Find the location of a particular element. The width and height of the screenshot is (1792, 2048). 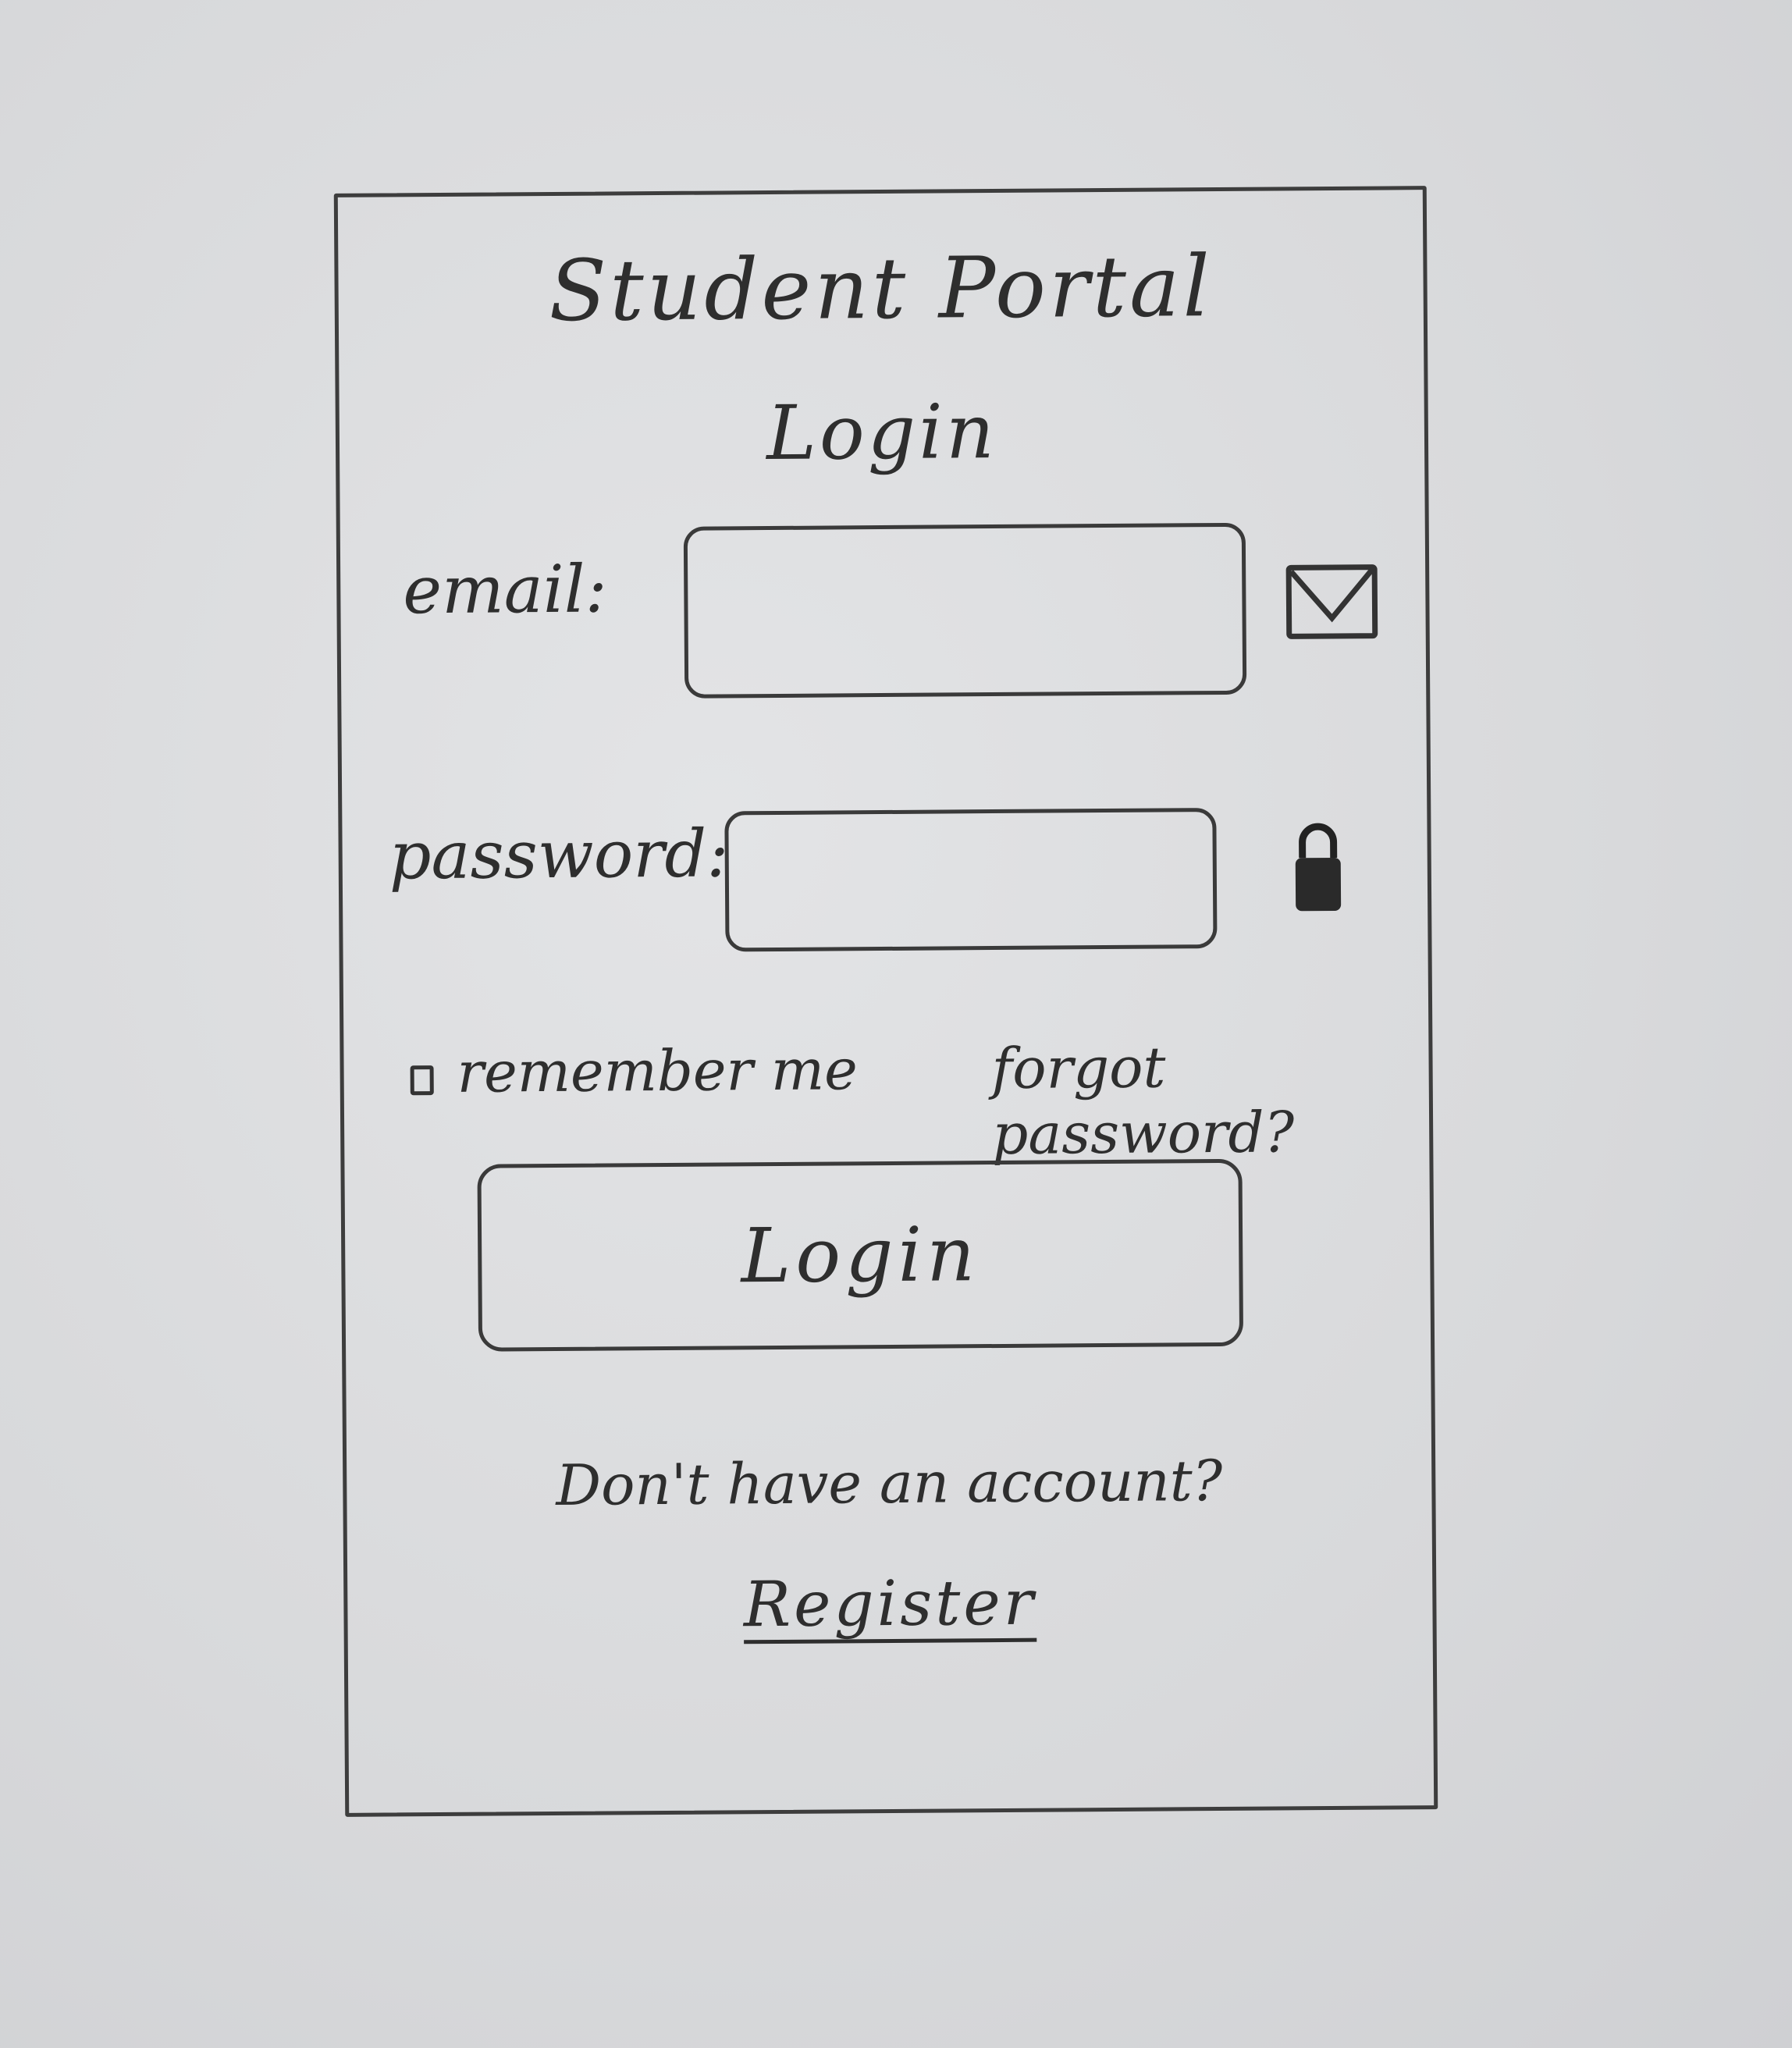

email-field is located at coordinates (965, 610).